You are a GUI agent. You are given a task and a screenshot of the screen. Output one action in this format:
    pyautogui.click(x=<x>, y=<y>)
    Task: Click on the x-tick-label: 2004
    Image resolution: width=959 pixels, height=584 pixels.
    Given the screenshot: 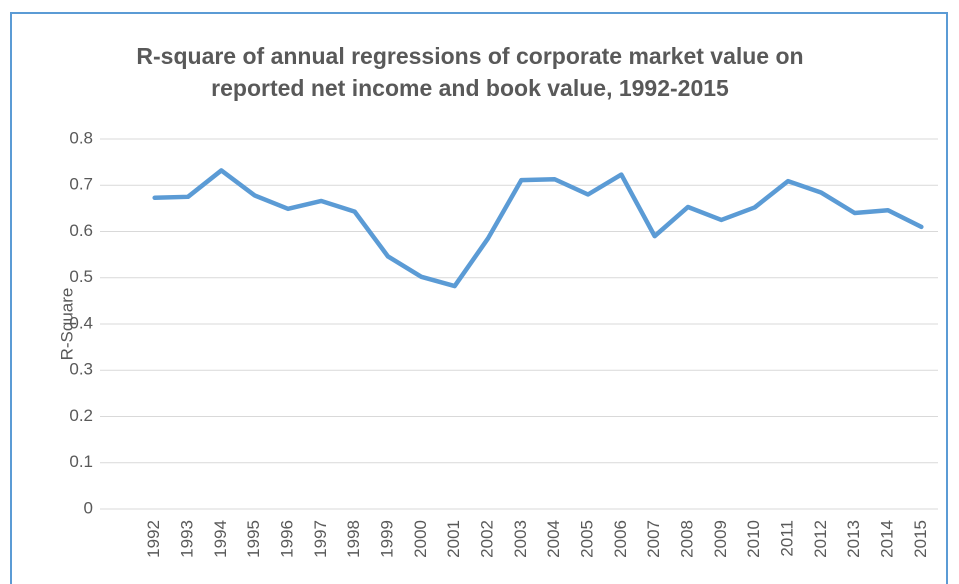 What is the action you would take?
    pyautogui.click(x=553, y=539)
    